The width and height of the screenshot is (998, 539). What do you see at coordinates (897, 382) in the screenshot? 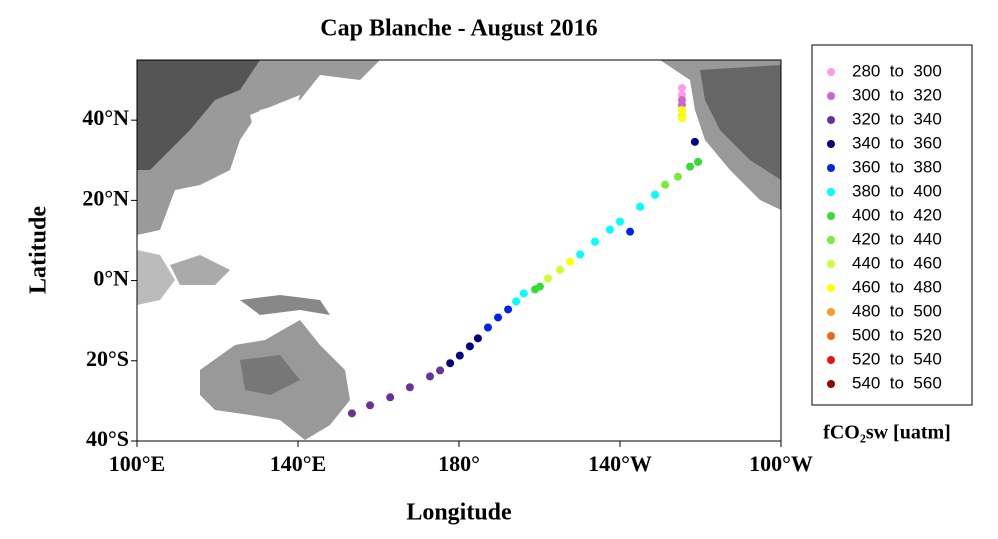
I see `legend-label: 540 to 560` at bounding box center [897, 382].